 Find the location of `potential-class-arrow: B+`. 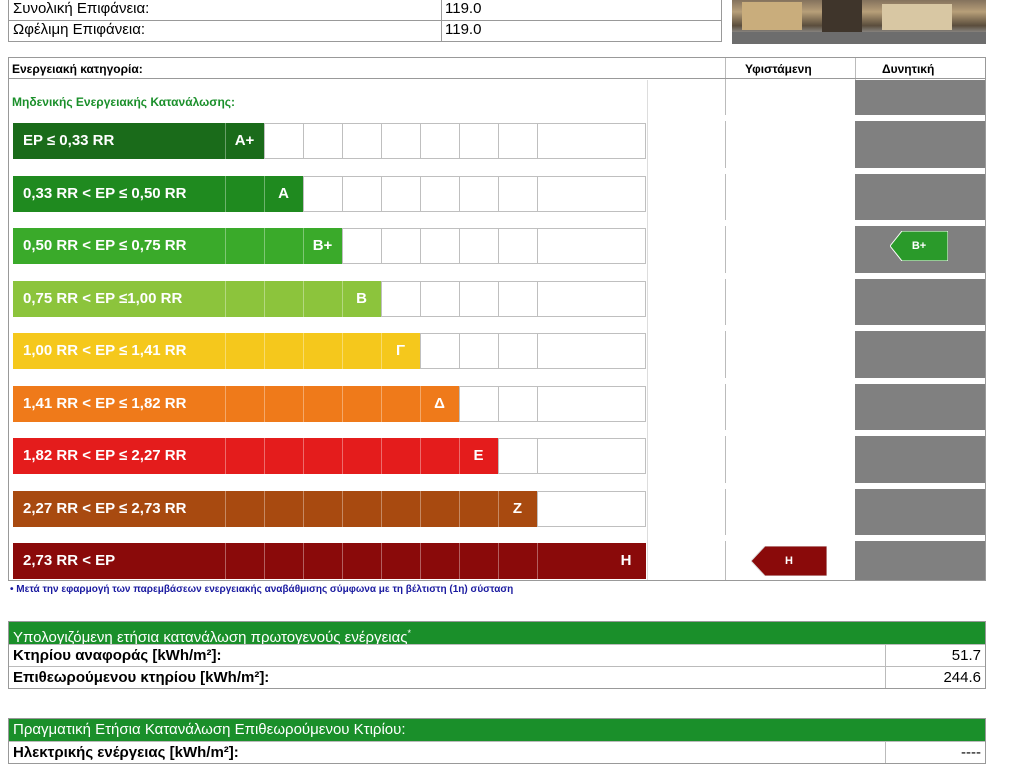

potential-class-arrow: B+ is located at coordinates (919, 246).